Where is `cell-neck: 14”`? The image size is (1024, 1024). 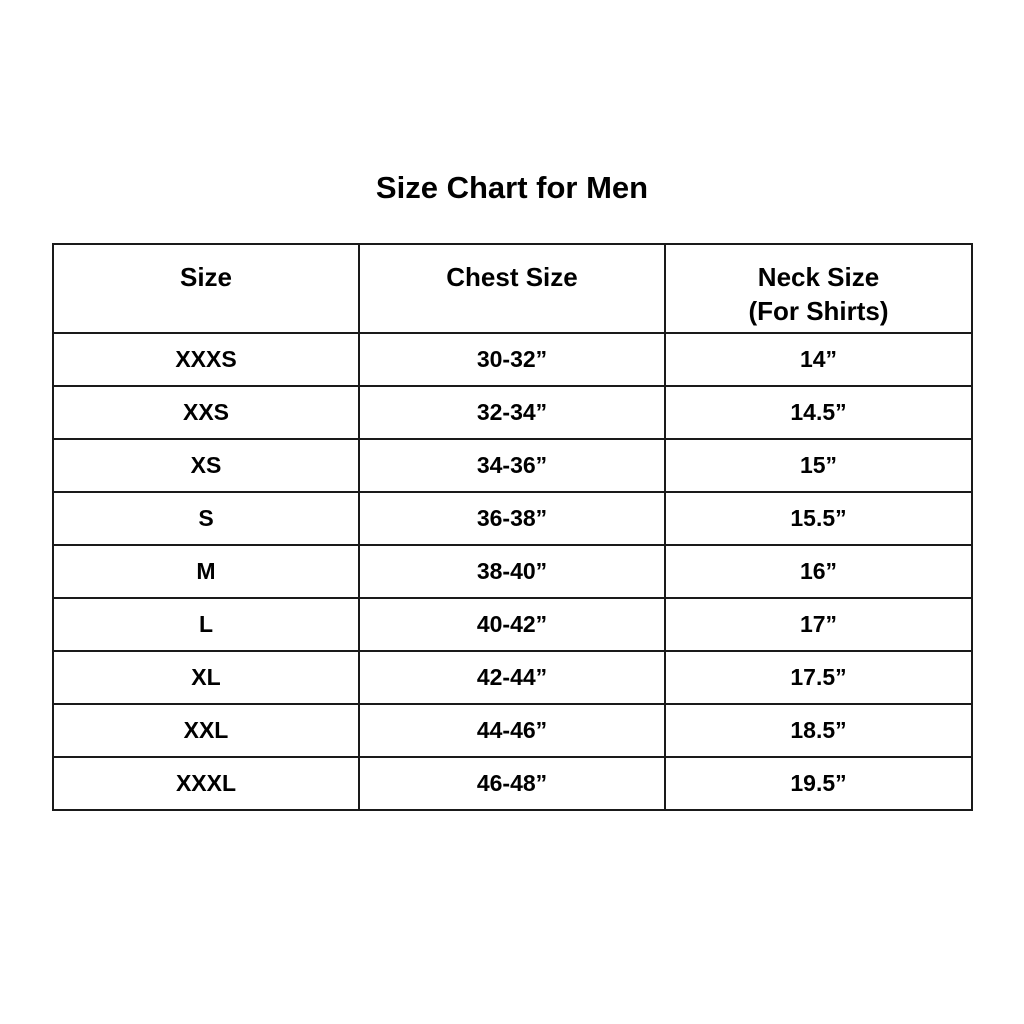 cell-neck: 14” is located at coordinates (818, 359).